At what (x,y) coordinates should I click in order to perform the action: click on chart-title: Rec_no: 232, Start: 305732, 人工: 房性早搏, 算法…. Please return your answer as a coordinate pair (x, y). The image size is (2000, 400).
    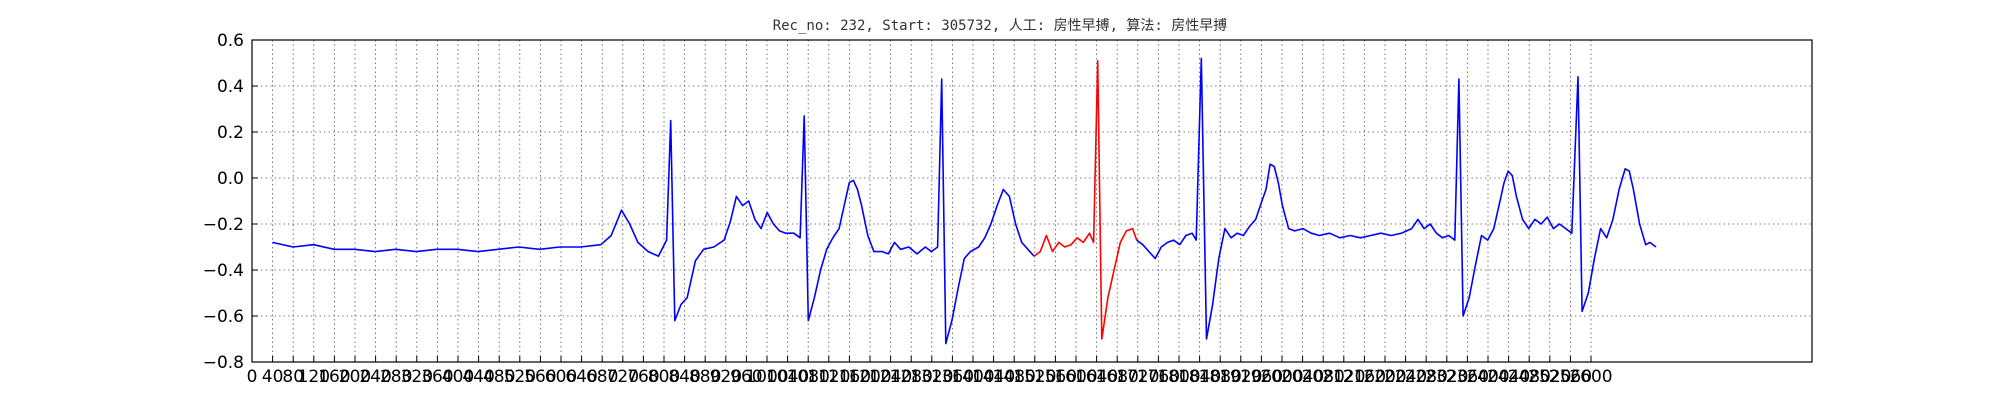
    Looking at the image, I should click on (1000, 25).